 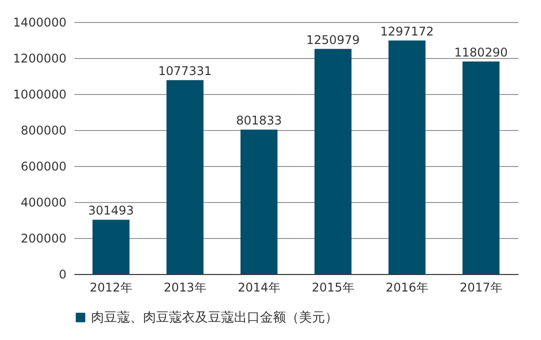 I want to click on x-tick-label: 2014年, so click(x=259, y=287).